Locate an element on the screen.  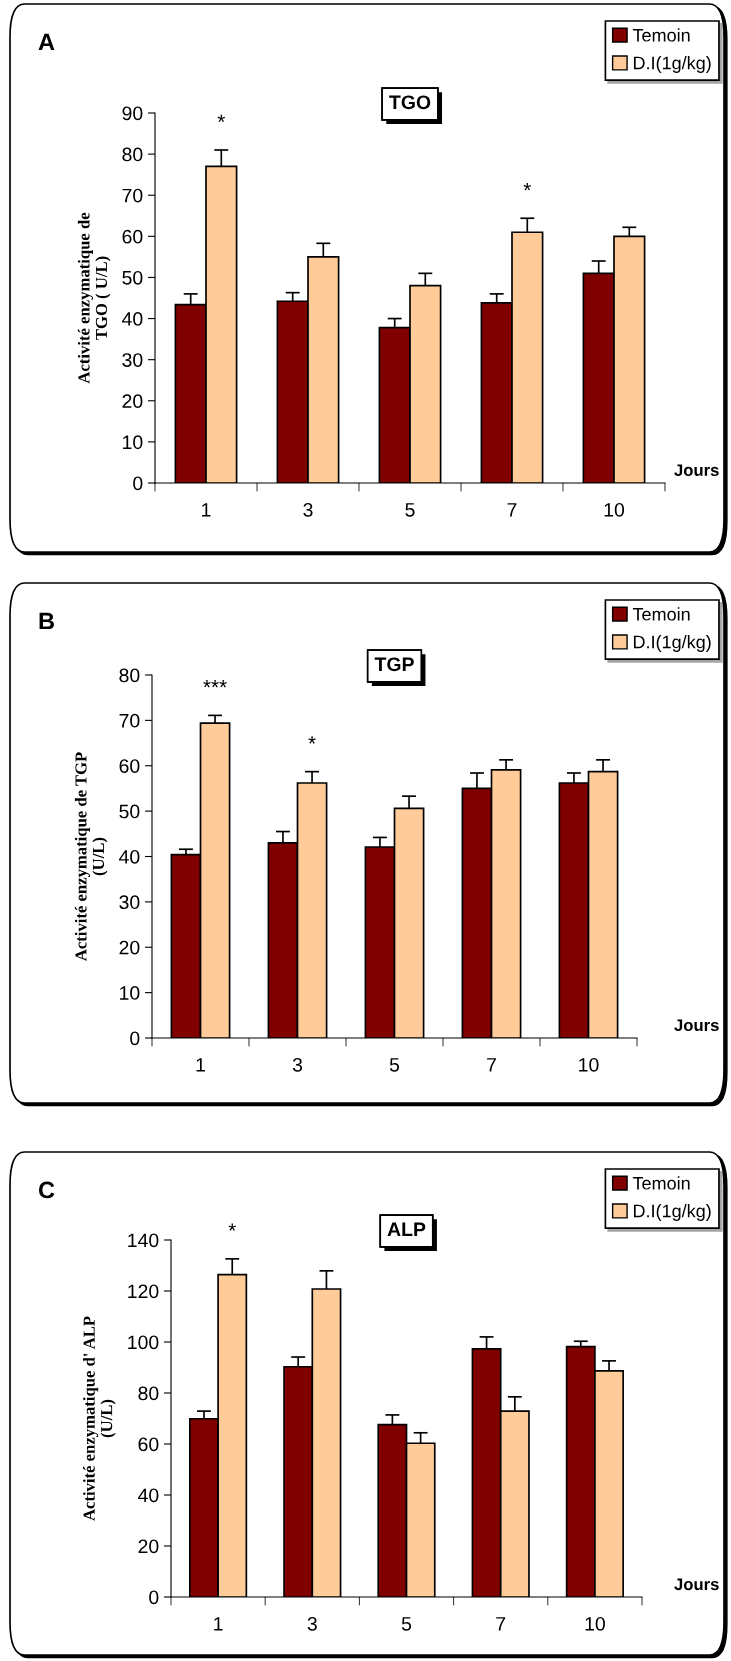
chart-title: TGP is located at coordinates (394, 664).